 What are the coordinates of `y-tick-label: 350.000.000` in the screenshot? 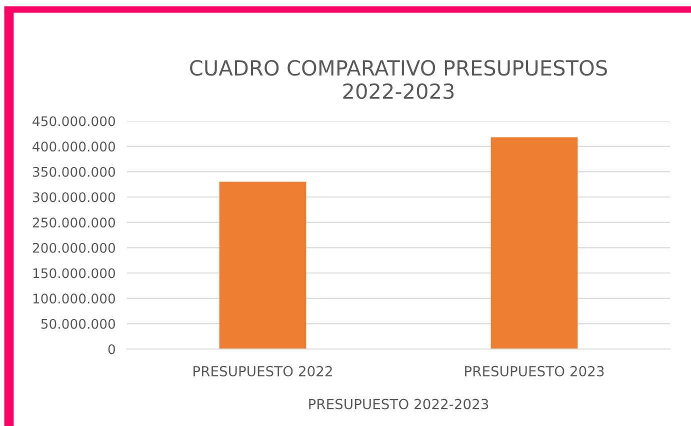 It's located at (74, 171).